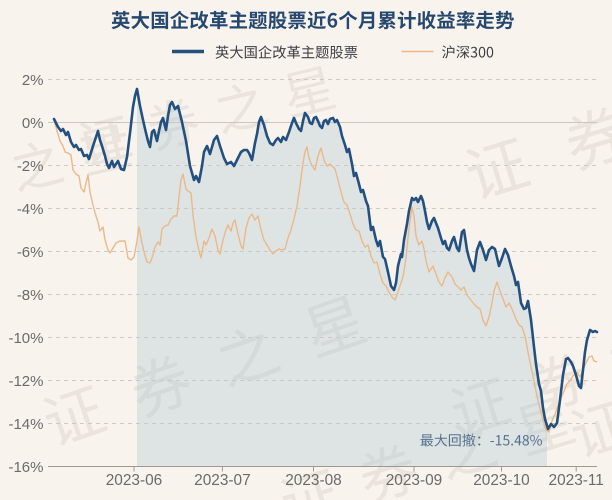  Describe the element at coordinates (222, 480) in the screenshot. I see `svg-text: 2023-07` at that location.